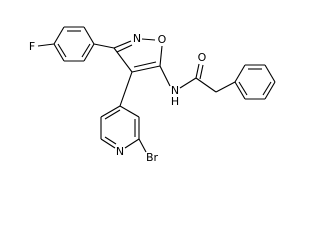 The image size is (320, 240). What do you see at coordinates (32, 46) in the screenshot?
I see `atom-label: F` at bounding box center [32, 46].